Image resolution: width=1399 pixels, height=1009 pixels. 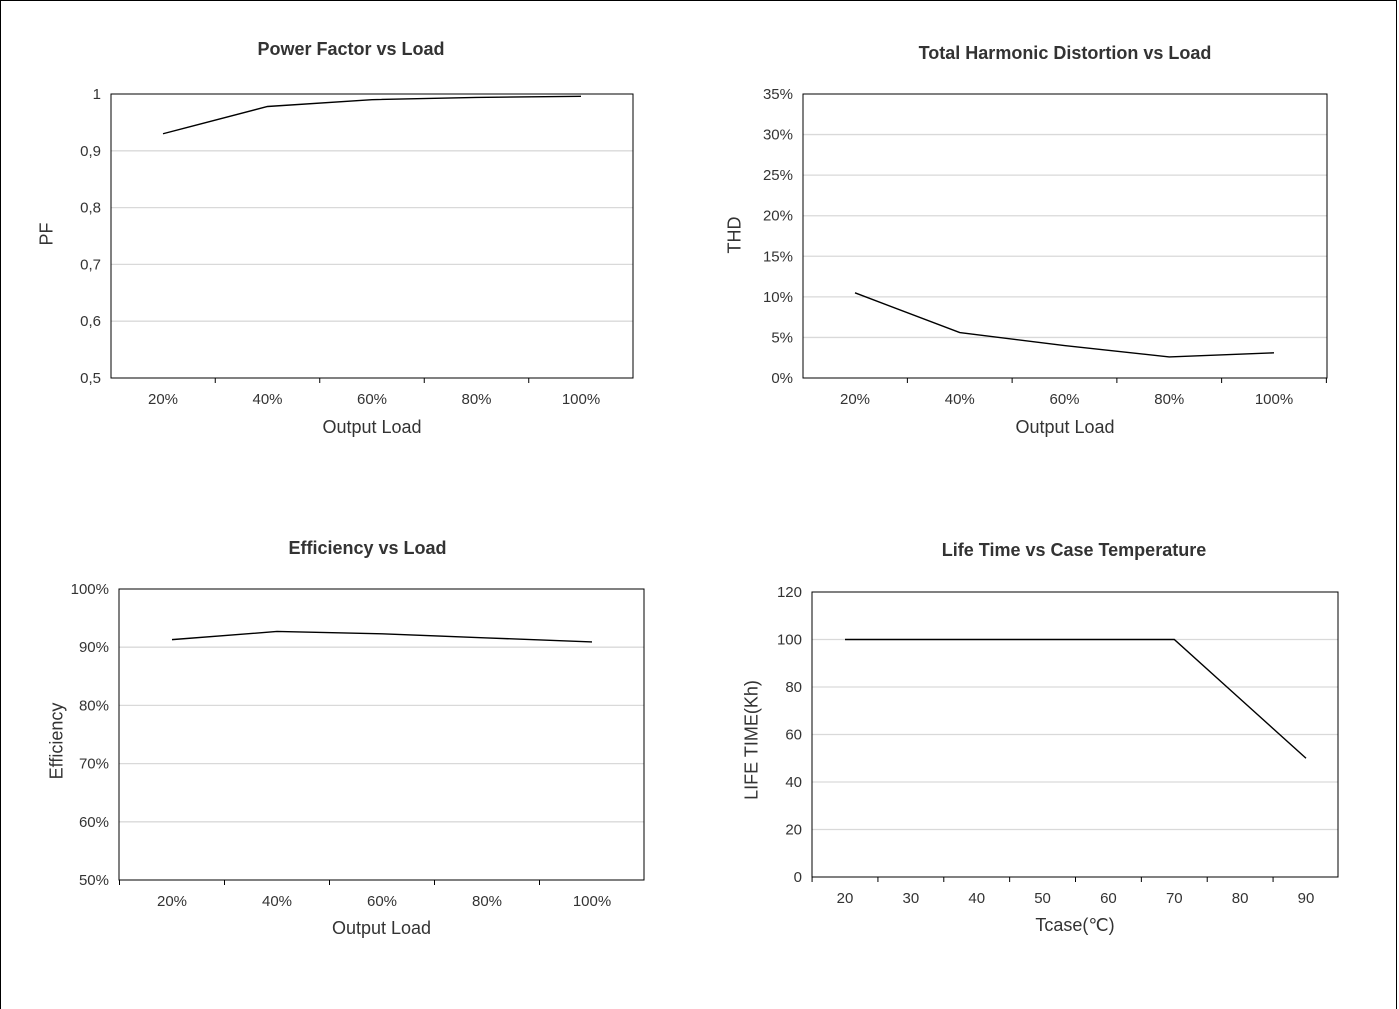 I want to click on lifetime-x-tick-label: 20, so click(x=845, y=898).